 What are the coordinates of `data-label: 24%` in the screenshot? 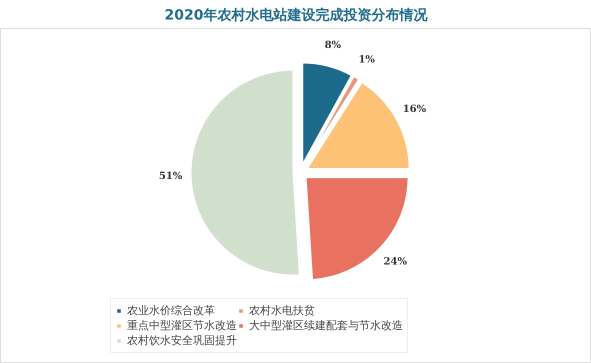 It's located at (396, 262).